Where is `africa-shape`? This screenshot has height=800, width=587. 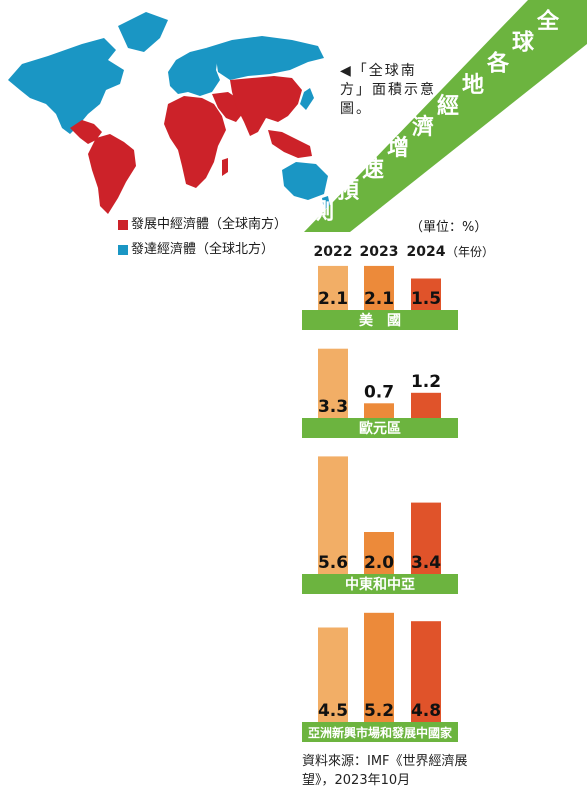
africa-shape is located at coordinates (195, 142).